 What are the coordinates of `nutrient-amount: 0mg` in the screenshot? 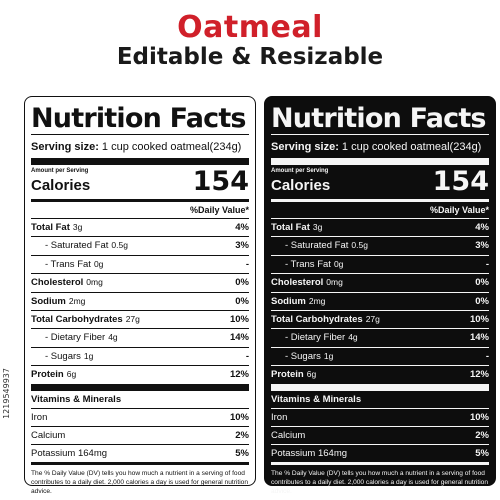 It's located at (334, 282).